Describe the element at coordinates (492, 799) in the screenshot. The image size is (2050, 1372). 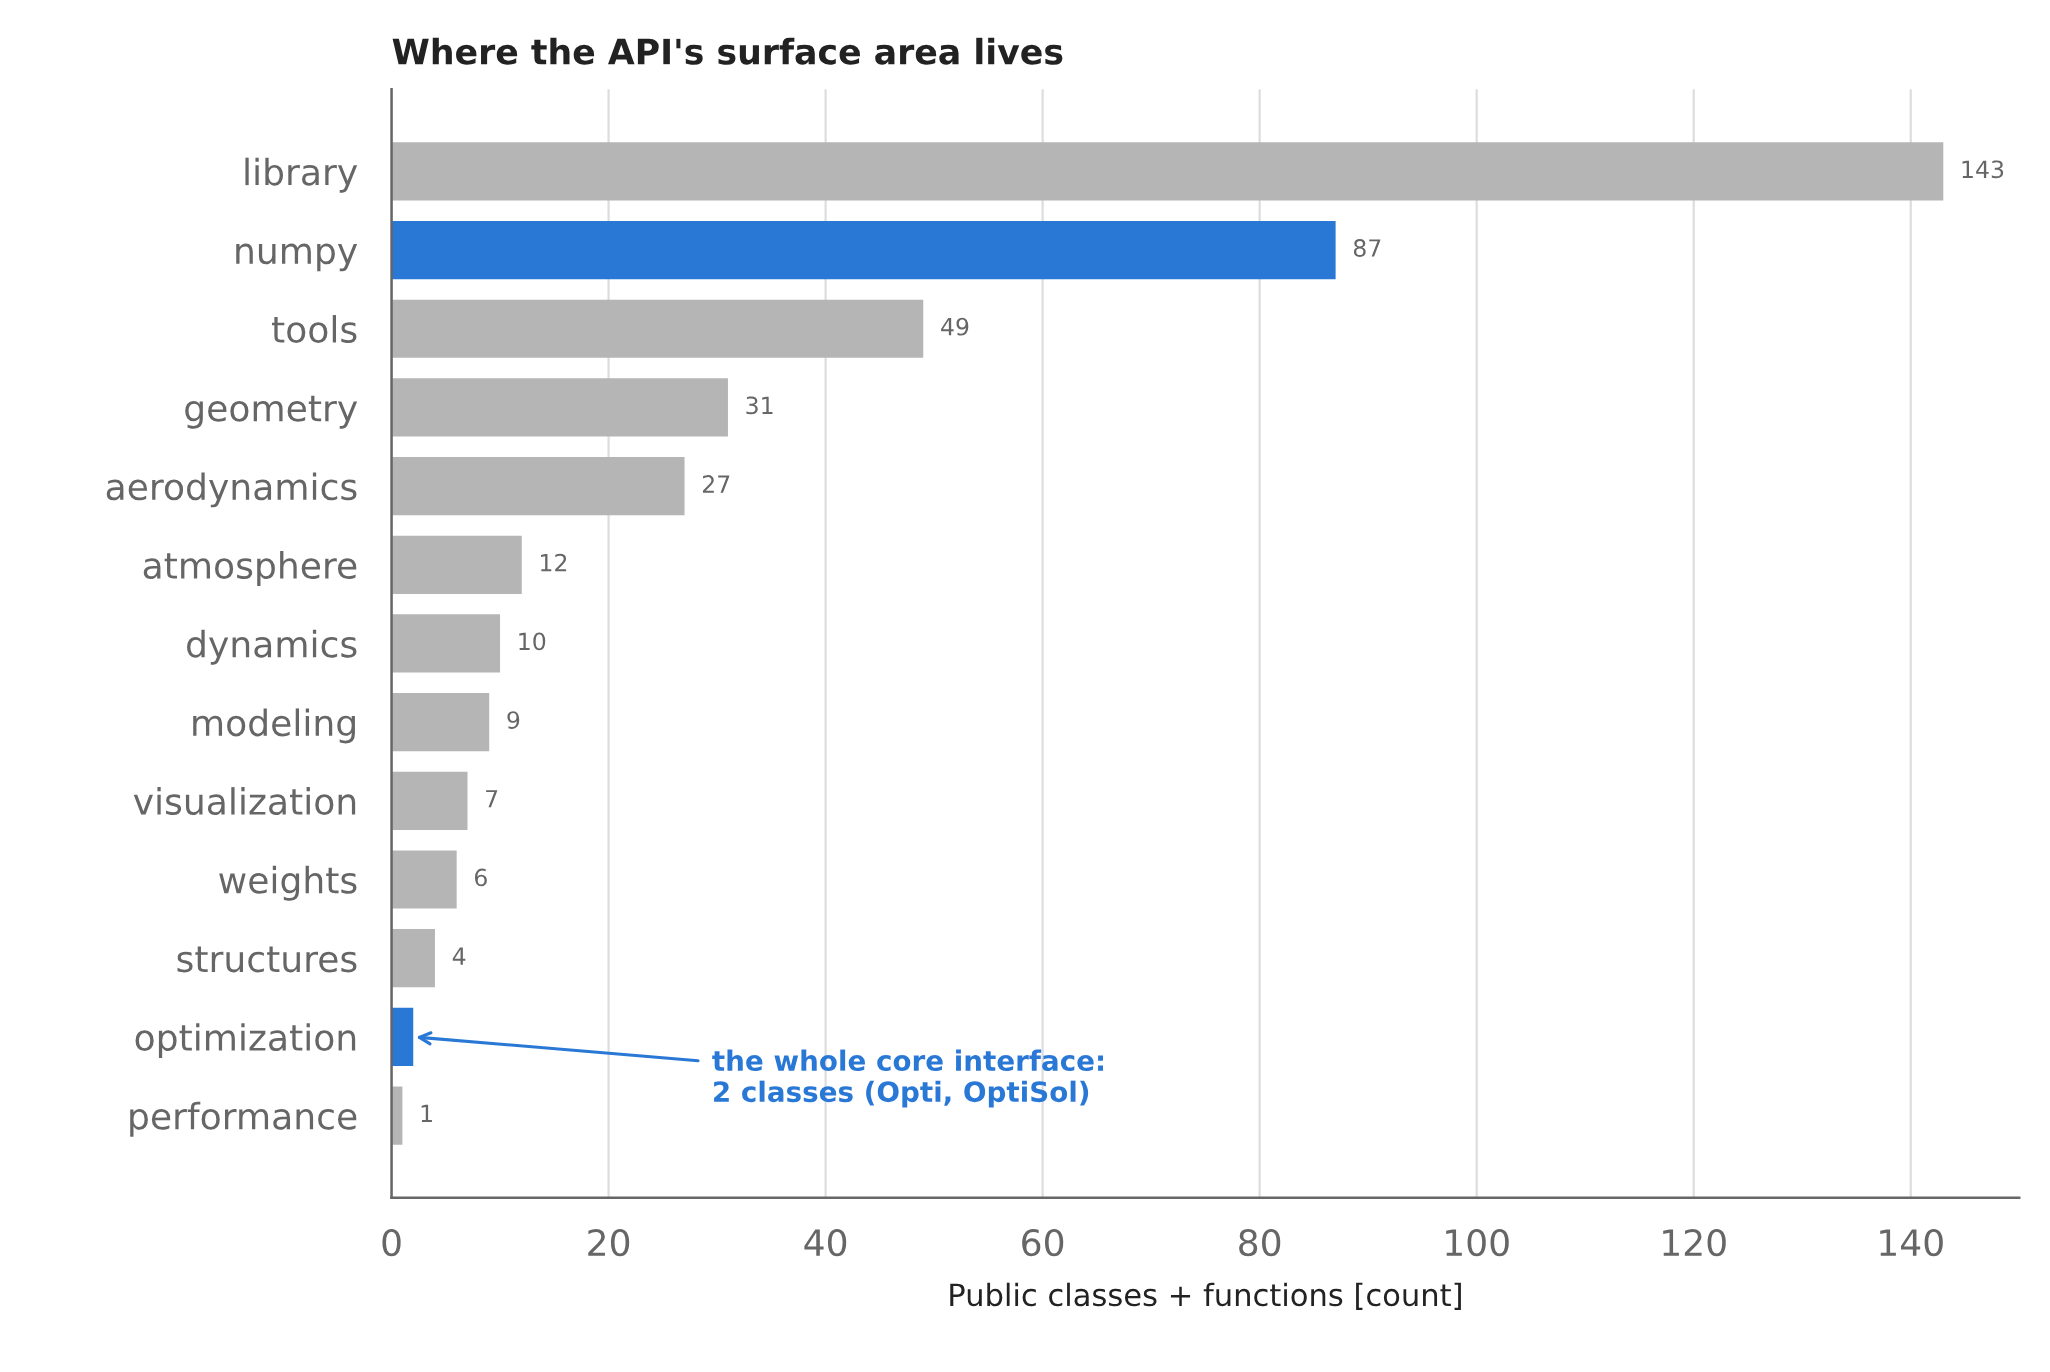
I see `data-label: 7` at that location.